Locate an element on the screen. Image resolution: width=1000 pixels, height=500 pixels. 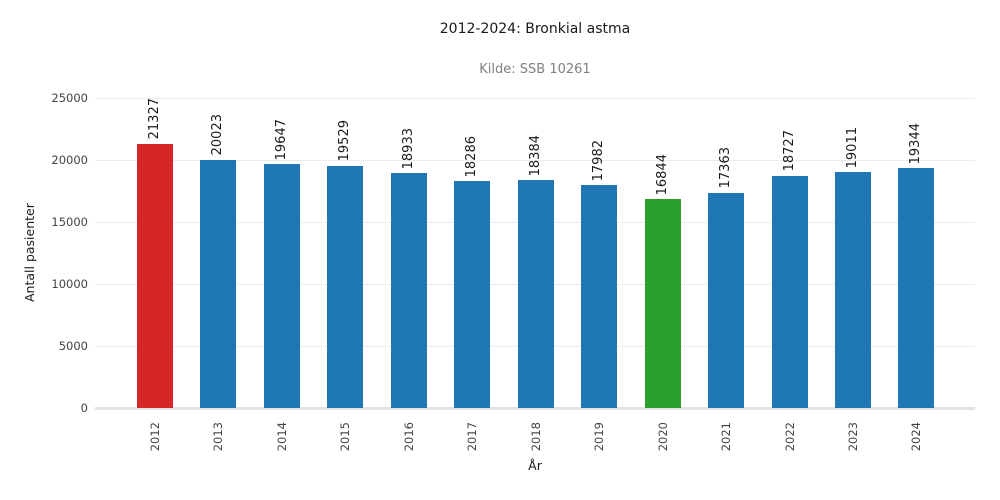
x-tick-label: 2014 is located at coordinates (281, 437).